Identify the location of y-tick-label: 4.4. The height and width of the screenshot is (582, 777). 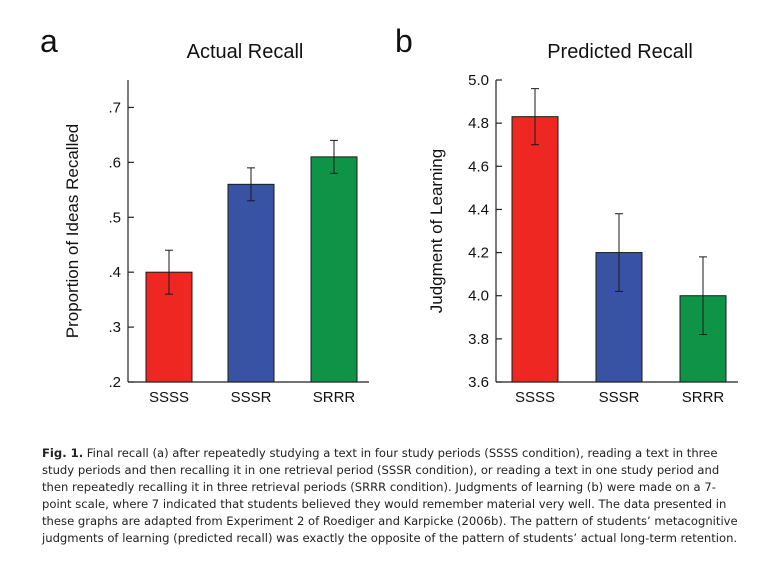
(478, 209).